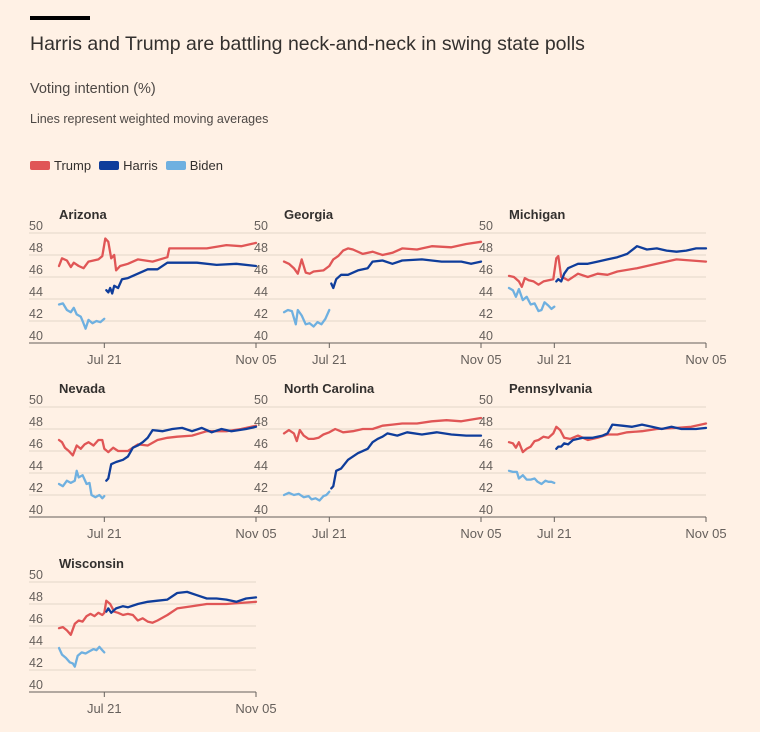 The height and width of the screenshot is (732, 760). Describe the element at coordinates (537, 214) in the screenshot. I see `panel-title-michigan: Michigan` at that location.